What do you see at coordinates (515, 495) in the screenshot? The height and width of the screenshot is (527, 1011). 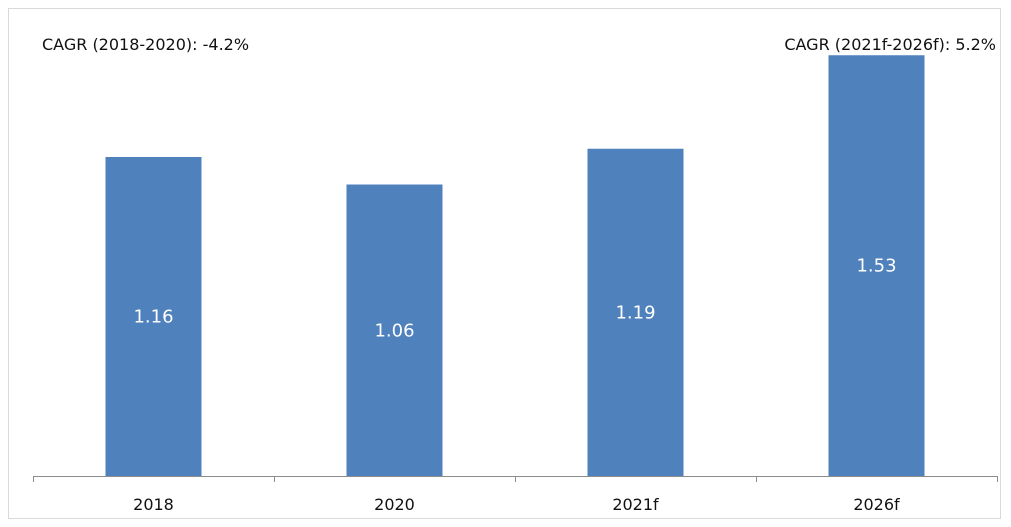 I see `ticks-layer: 2018 2020 2021f 2026f` at bounding box center [515, 495].